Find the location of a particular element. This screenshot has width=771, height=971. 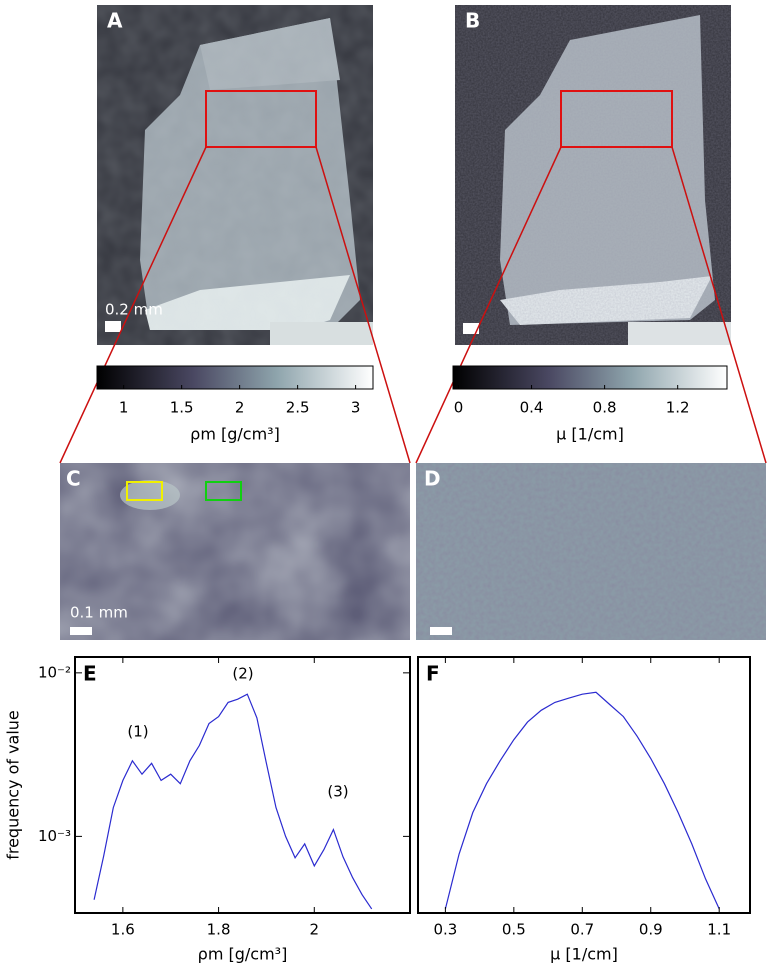

chart: 0.3 0.5 0.7 0.9 1.1 Fμ [1/cm] is located at coordinates (584, 810).